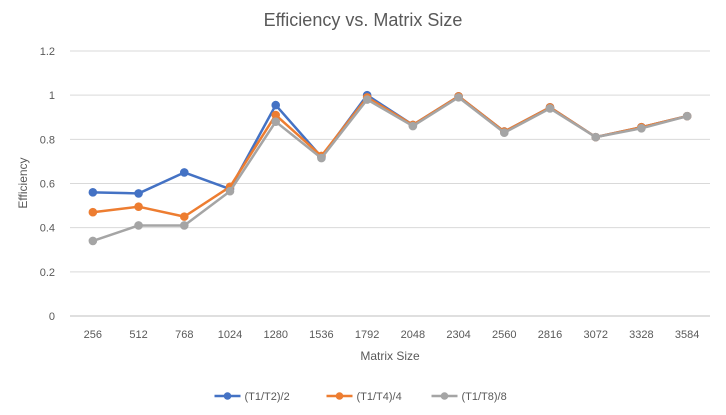 This screenshot has height=415, width=726. I want to click on legend-item: (T1/T4)/4, so click(364, 397).